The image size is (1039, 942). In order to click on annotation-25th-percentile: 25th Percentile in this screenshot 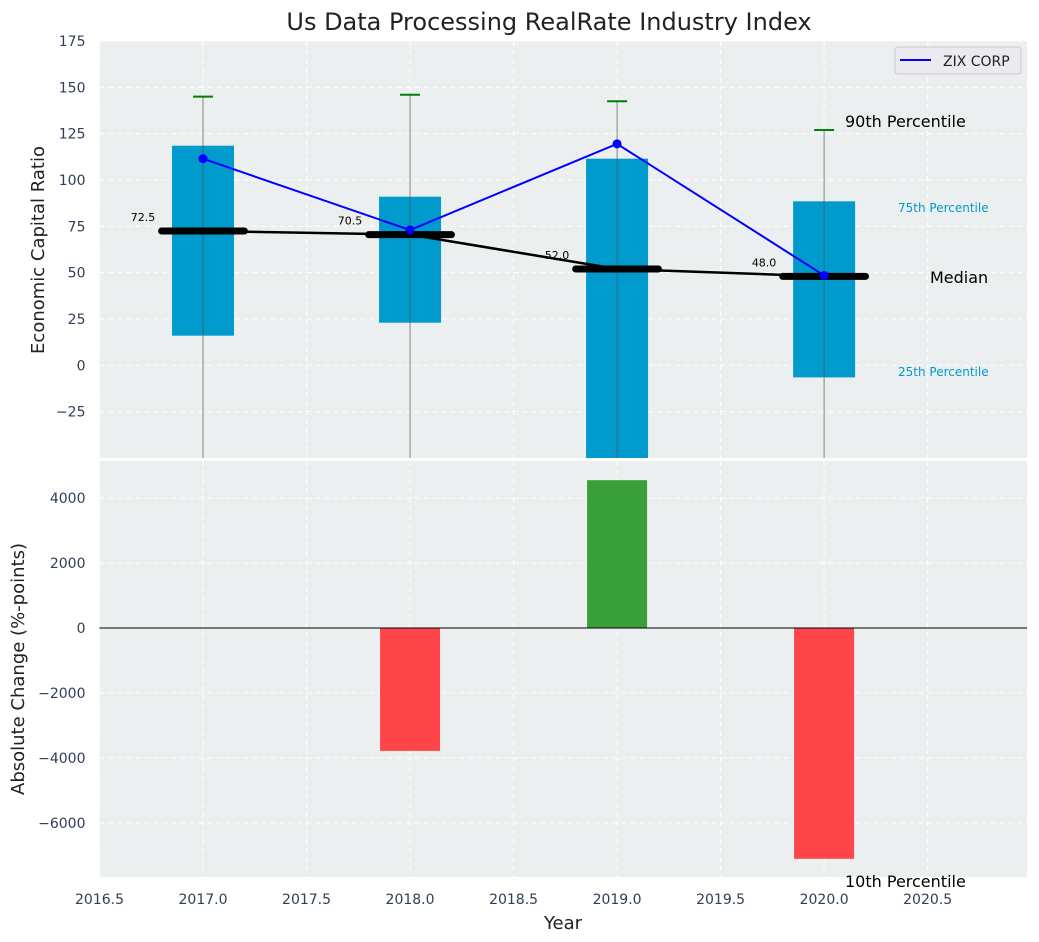, I will do `click(943, 372)`.